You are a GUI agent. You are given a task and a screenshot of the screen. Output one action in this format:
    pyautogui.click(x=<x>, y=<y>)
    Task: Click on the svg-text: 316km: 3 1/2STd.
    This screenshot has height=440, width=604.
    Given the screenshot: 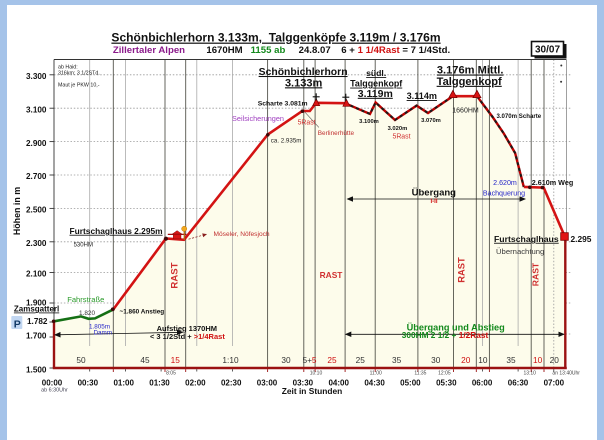 What is the action you would take?
    pyautogui.click(x=79, y=74)
    